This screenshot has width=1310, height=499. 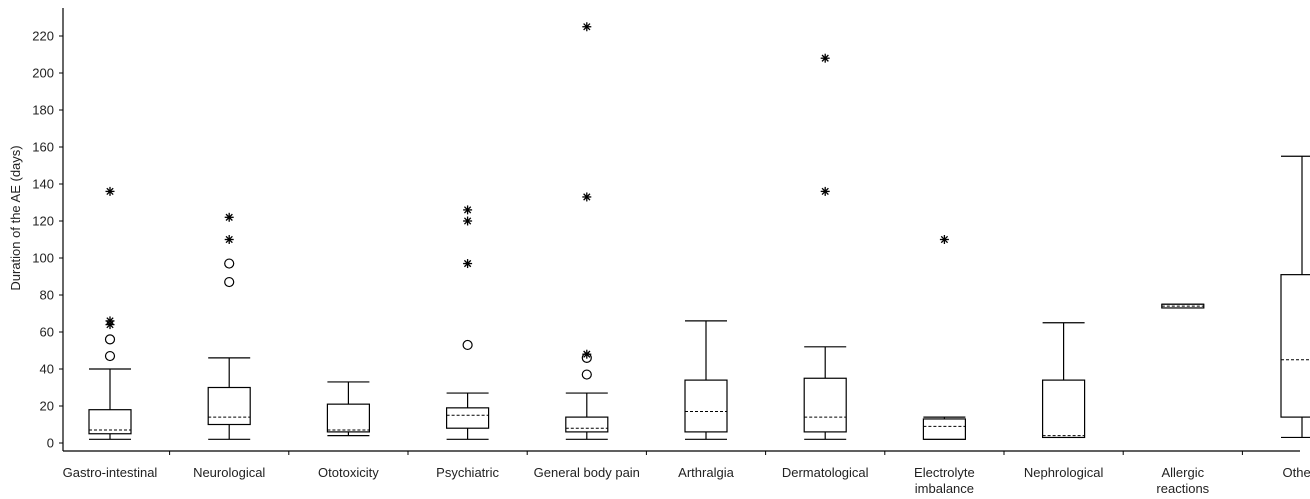 I want to click on box-neurological, so click(x=229, y=326).